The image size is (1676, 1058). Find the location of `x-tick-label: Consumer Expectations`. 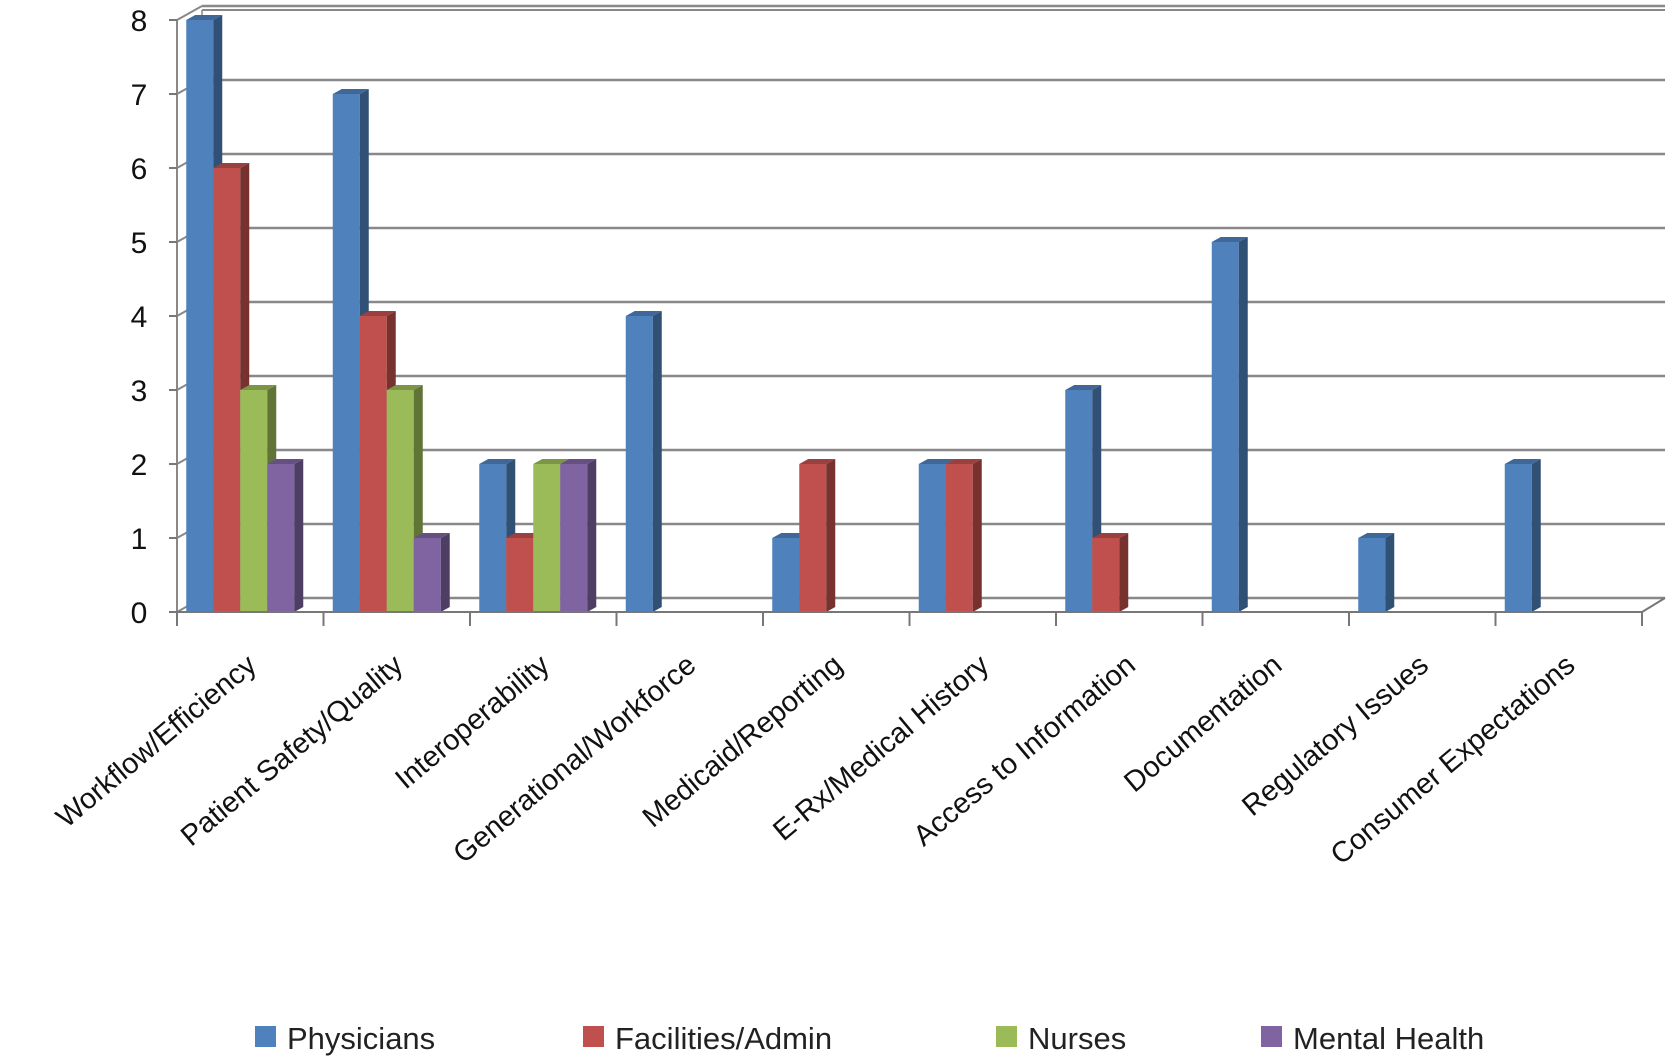

x-tick-label: Consumer Expectations is located at coordinates (1453, 760).